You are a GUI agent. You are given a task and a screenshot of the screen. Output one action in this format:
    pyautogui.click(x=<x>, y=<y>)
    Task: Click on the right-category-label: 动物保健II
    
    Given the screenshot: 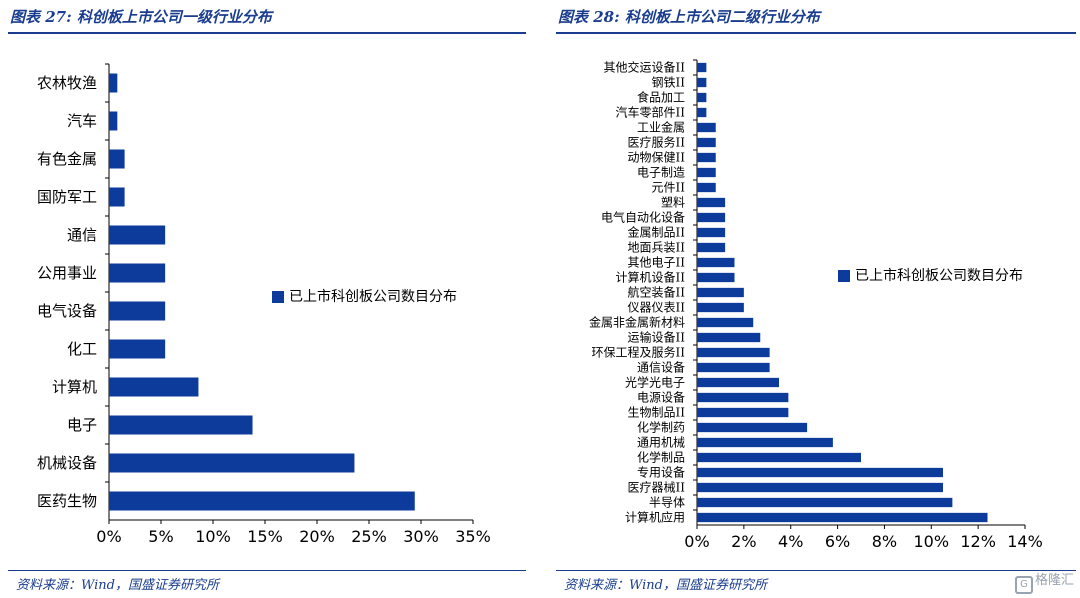 What is the action you would take?
    pyautogui.click(x=657, y=158)
    